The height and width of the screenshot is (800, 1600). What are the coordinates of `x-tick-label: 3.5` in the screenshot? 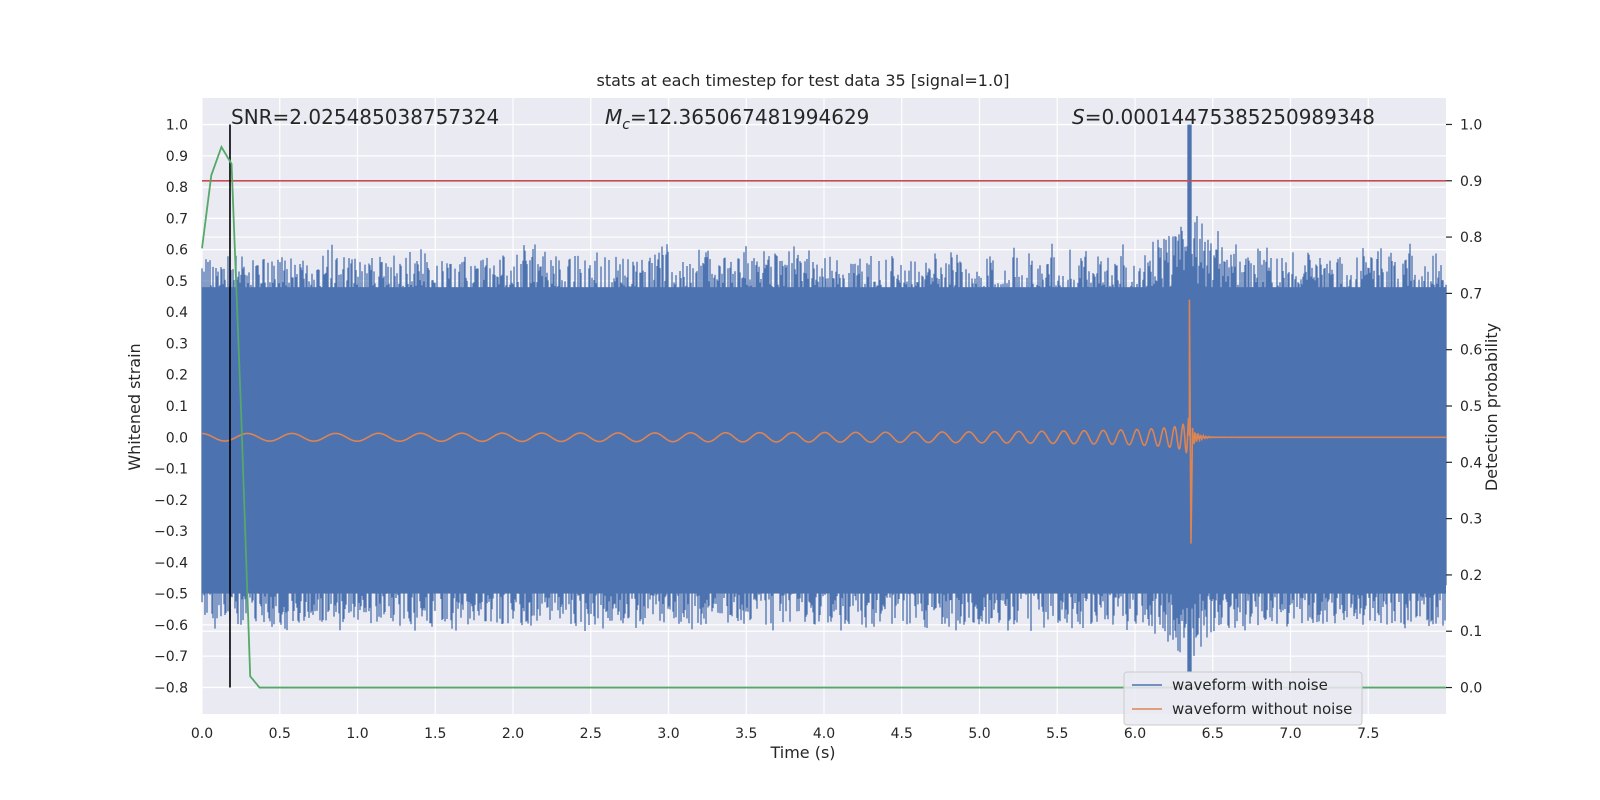 It's located at (746, 734).